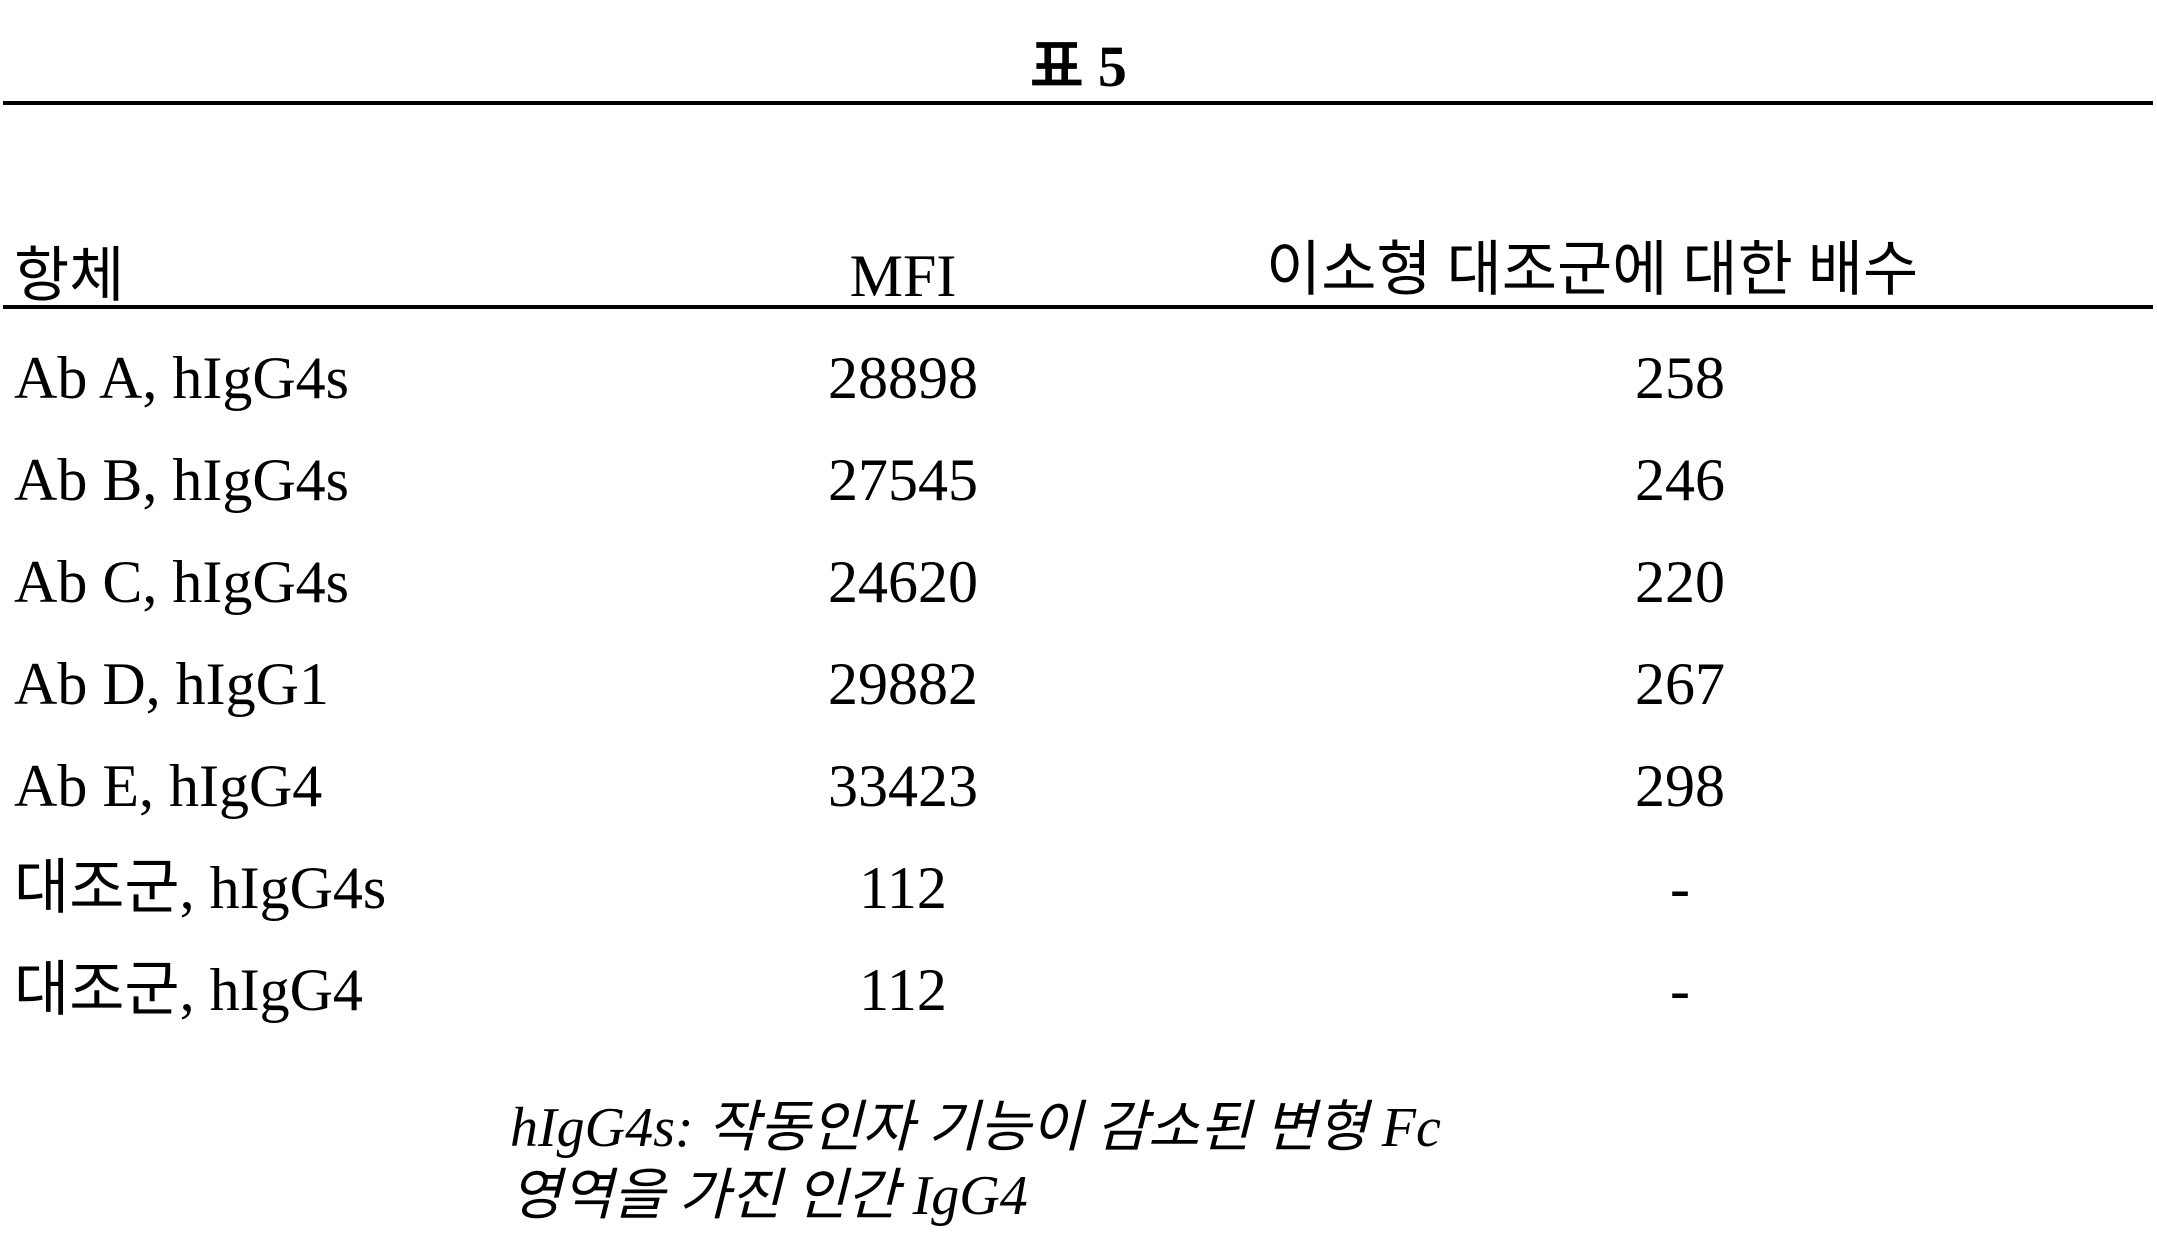 This screenshot has width=2157, height=1260. Describe the element at coordinates (1078, 103) in the screenshot. I see `top-rule` at that location.